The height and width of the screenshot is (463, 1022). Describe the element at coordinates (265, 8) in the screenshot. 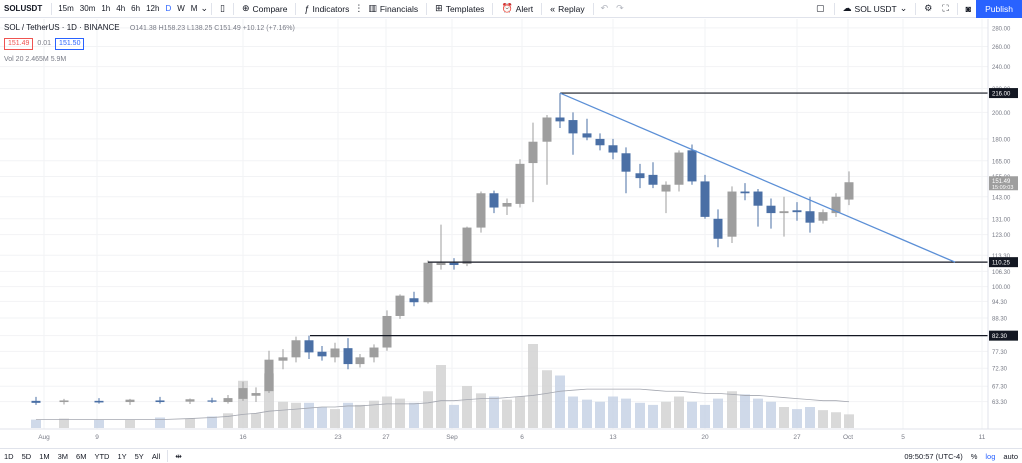

I see `compare-button: ⊕ Compare` at that location.